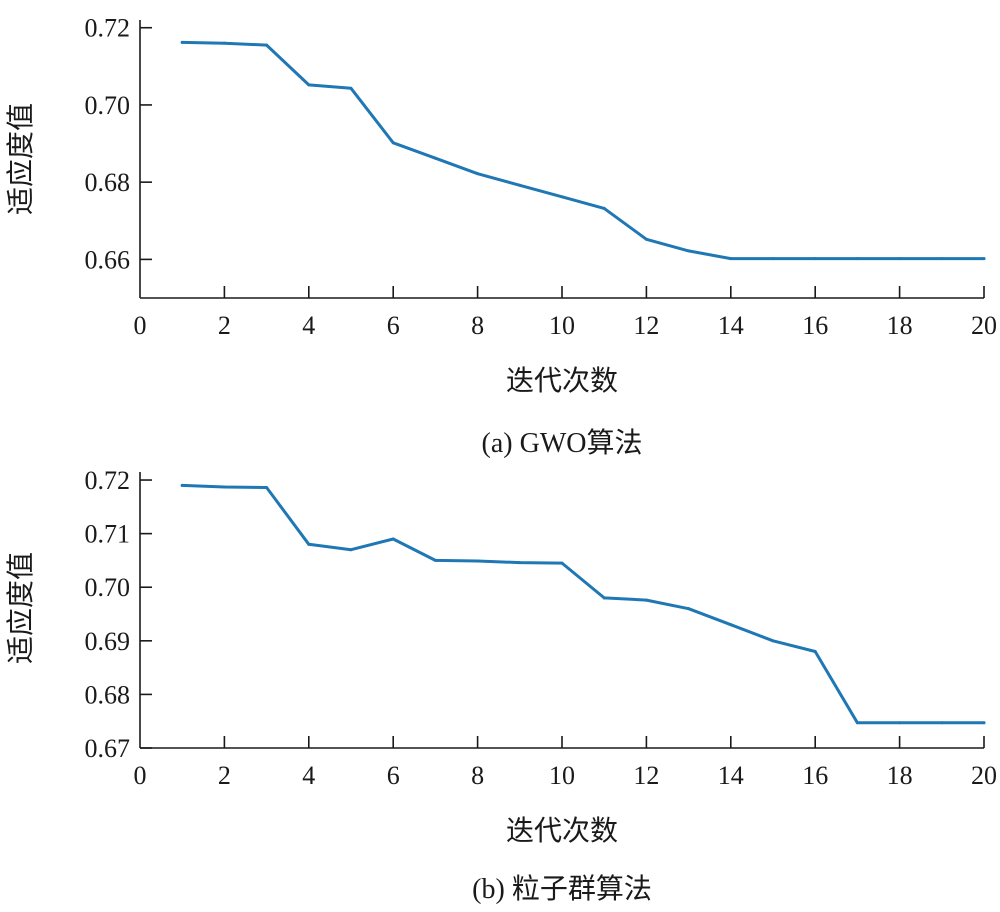  Describe the element at coordinates (562, 889) in the screenshot. I see `chart-caption: (b) 粒子群算法` at that location.